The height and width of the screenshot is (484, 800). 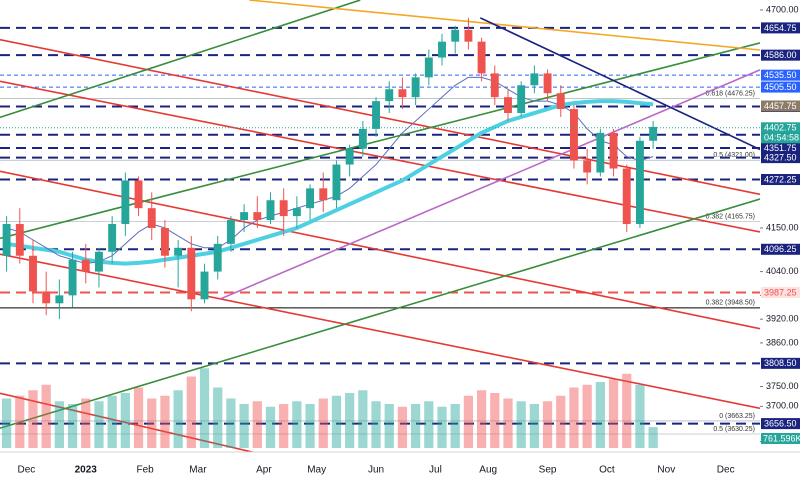 I want to click on x-tick-label: 2023, so click(x=86, y=470).